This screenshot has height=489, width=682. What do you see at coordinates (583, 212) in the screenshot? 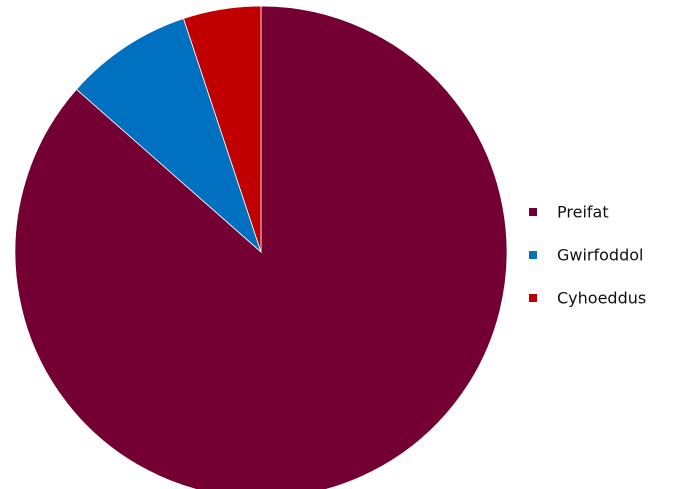
I see `legend-label-preifat: Preifat` at bounding box center [583, 212].